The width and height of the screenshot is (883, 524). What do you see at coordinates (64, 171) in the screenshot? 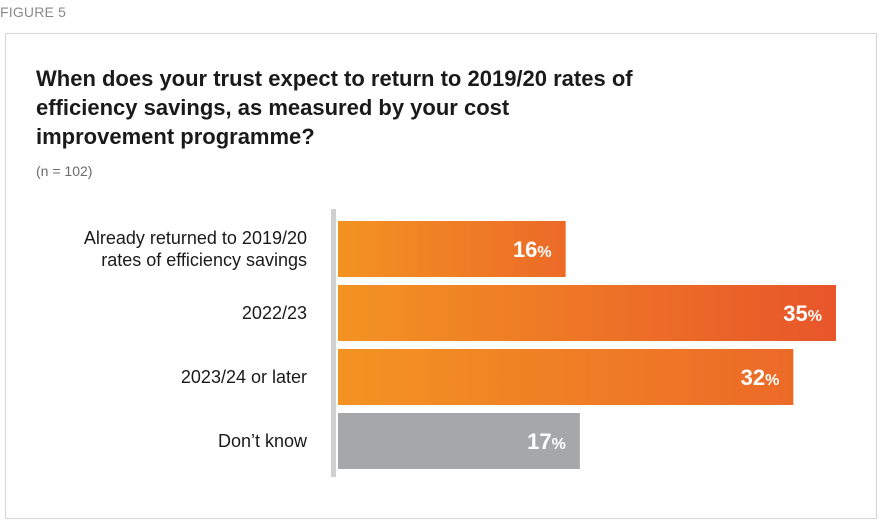
I see `chart-subtitle: (n = 102)` at bounding box center [64, 171].